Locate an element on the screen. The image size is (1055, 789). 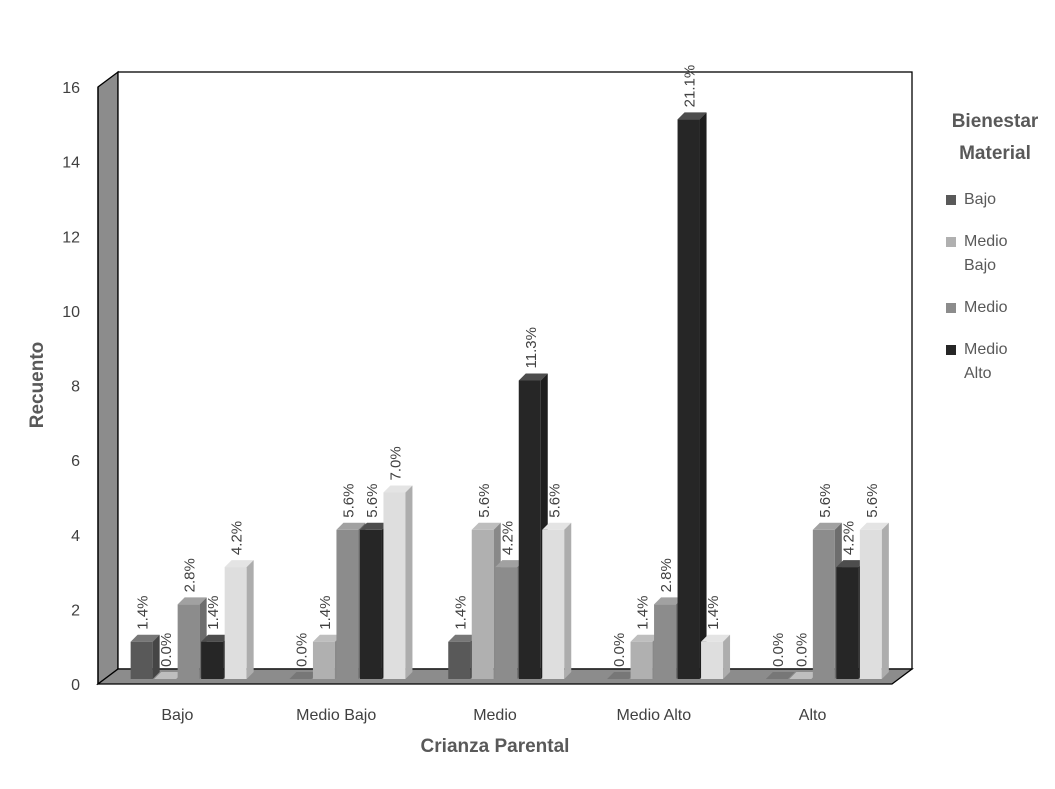
legend-item: Medio is located at coordinates (998, 308).